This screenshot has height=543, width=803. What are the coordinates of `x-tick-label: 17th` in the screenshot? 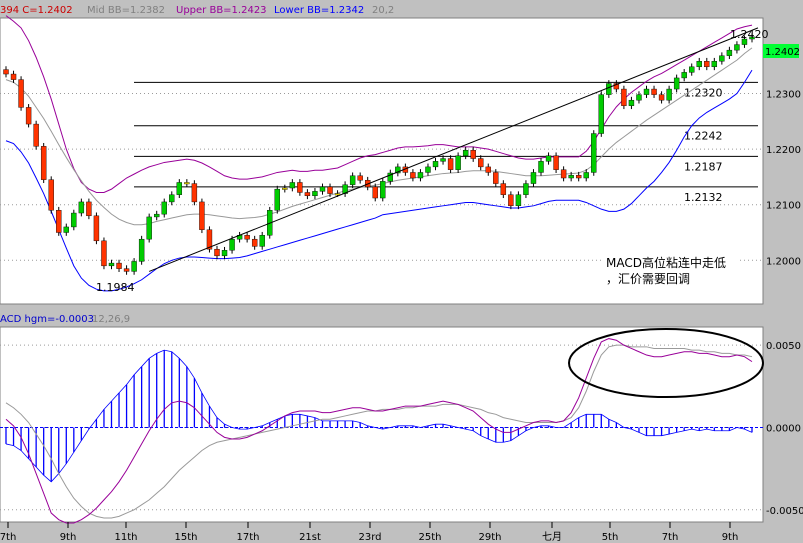 It's located at (248, 537).